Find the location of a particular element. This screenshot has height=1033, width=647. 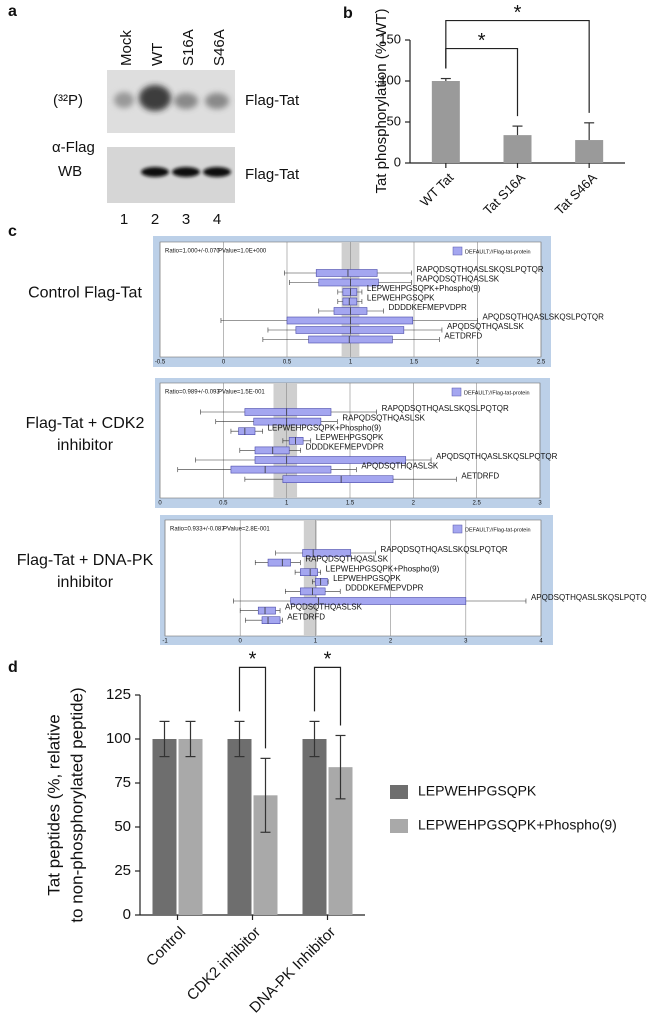

panel-title: Flag-Tat + CDK2 is located at coordinates (85, 423).